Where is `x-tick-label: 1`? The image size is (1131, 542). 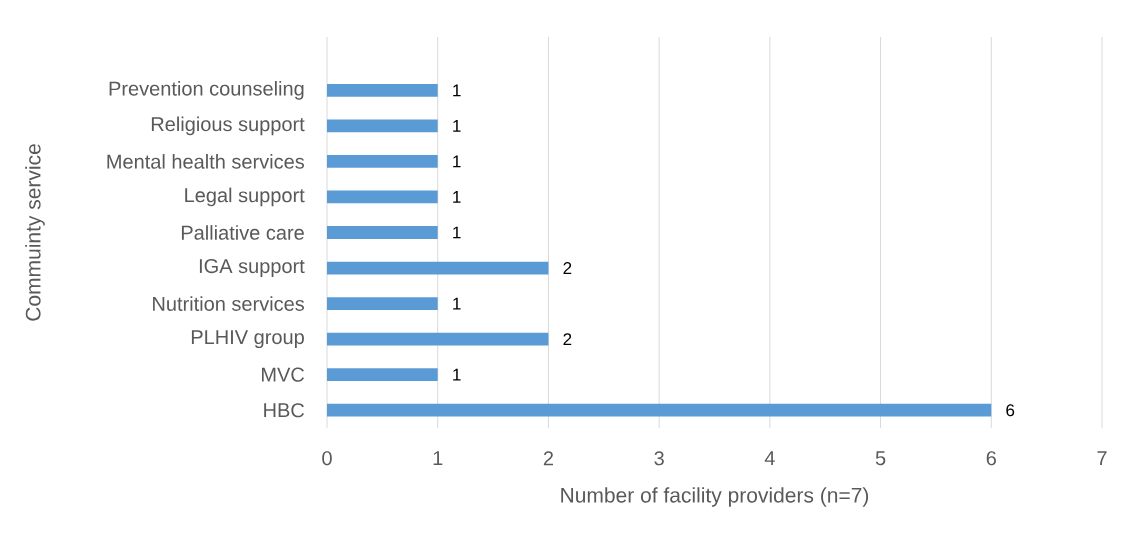 x-tick-label: 1 is located at coordinates (438, 458).